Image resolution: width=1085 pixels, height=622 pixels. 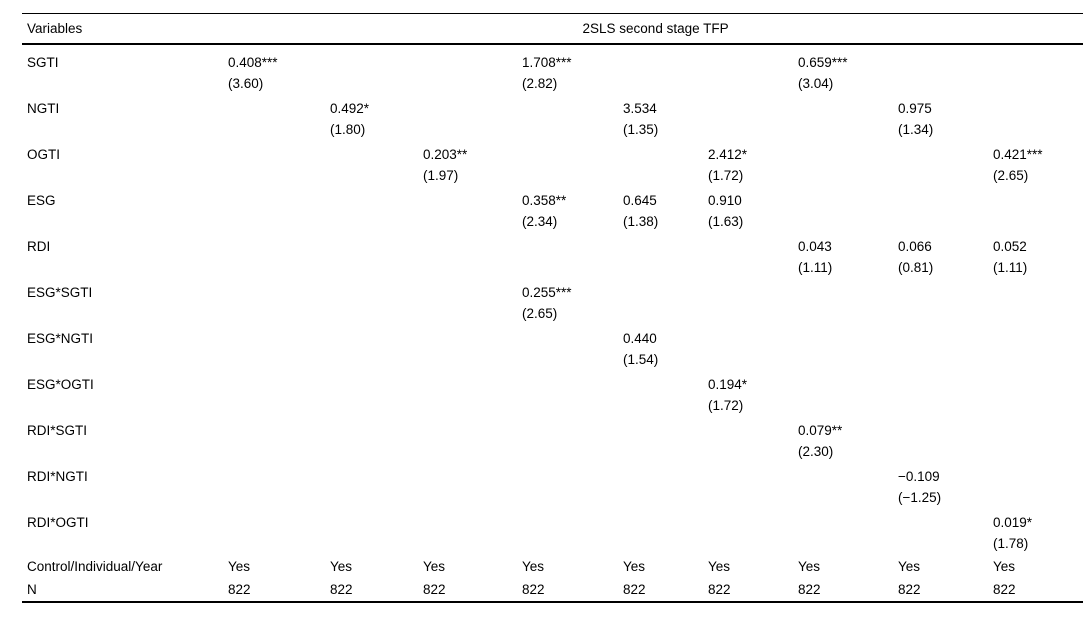 I want to click on tstat-row: (2.30), so click(x=552, y=448).